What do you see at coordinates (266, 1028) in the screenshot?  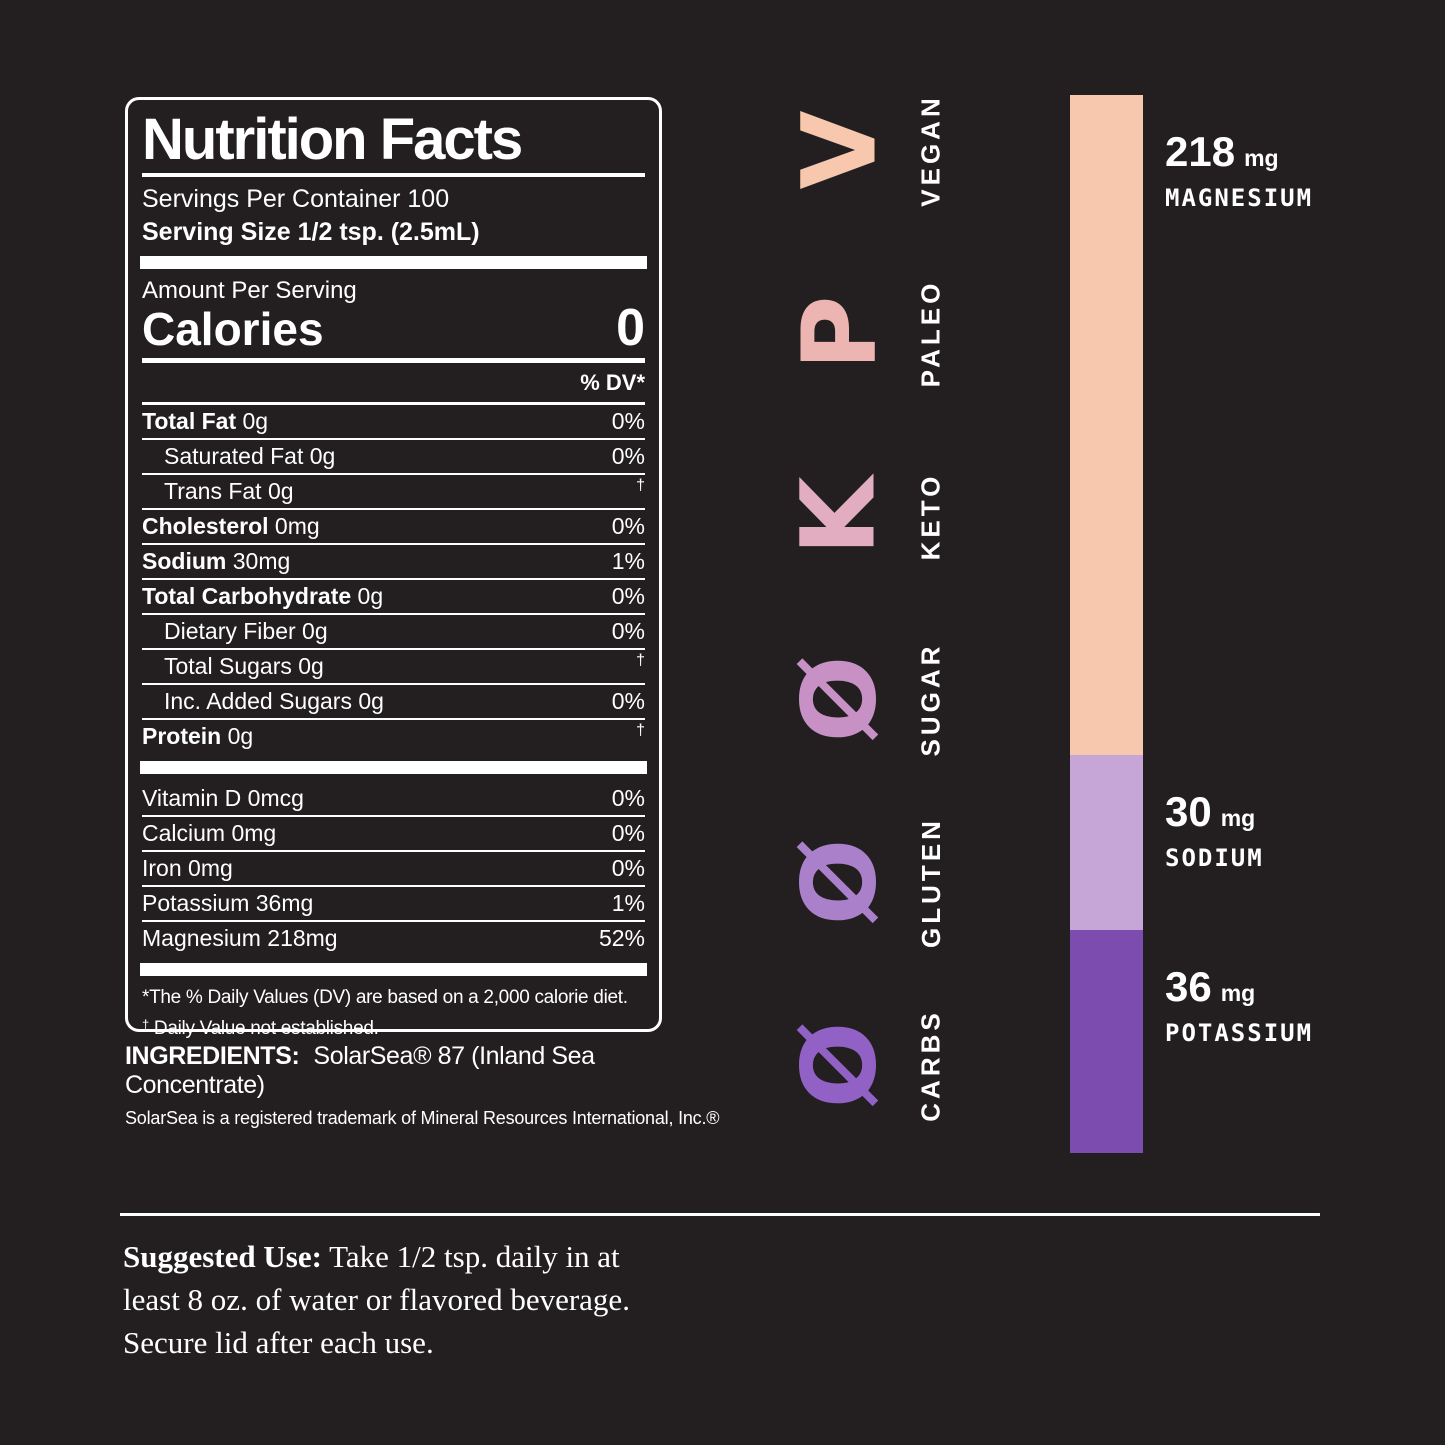 I see `footnote-text: Daily Value not established.` at bounding box center [266, 1028].